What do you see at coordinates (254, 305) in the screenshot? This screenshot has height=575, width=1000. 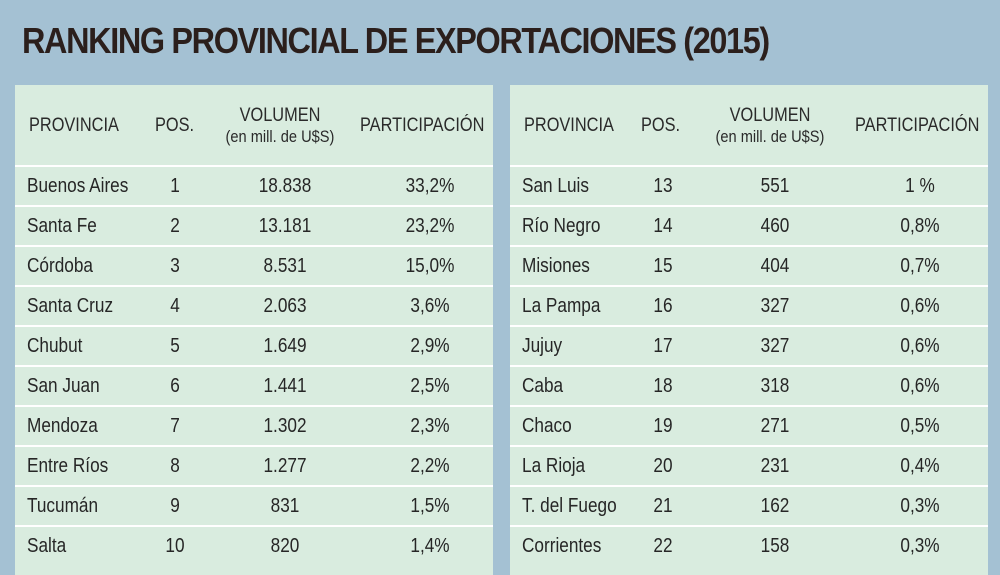 I see `table-row: Santa Cruz 4 2.063 3,6%` at bounding box center [254, 305].